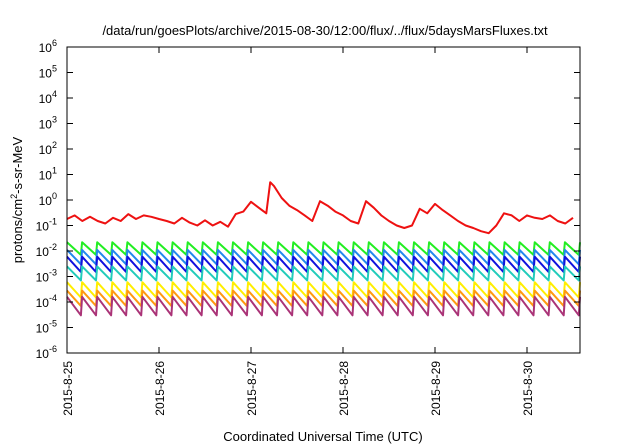 This screenshot has width=640, height=448. What do you see at coordinates (46, 225) in the screenshot?
I see `y-tick-label: 10⁻¹` at bounding box center [46, 225].